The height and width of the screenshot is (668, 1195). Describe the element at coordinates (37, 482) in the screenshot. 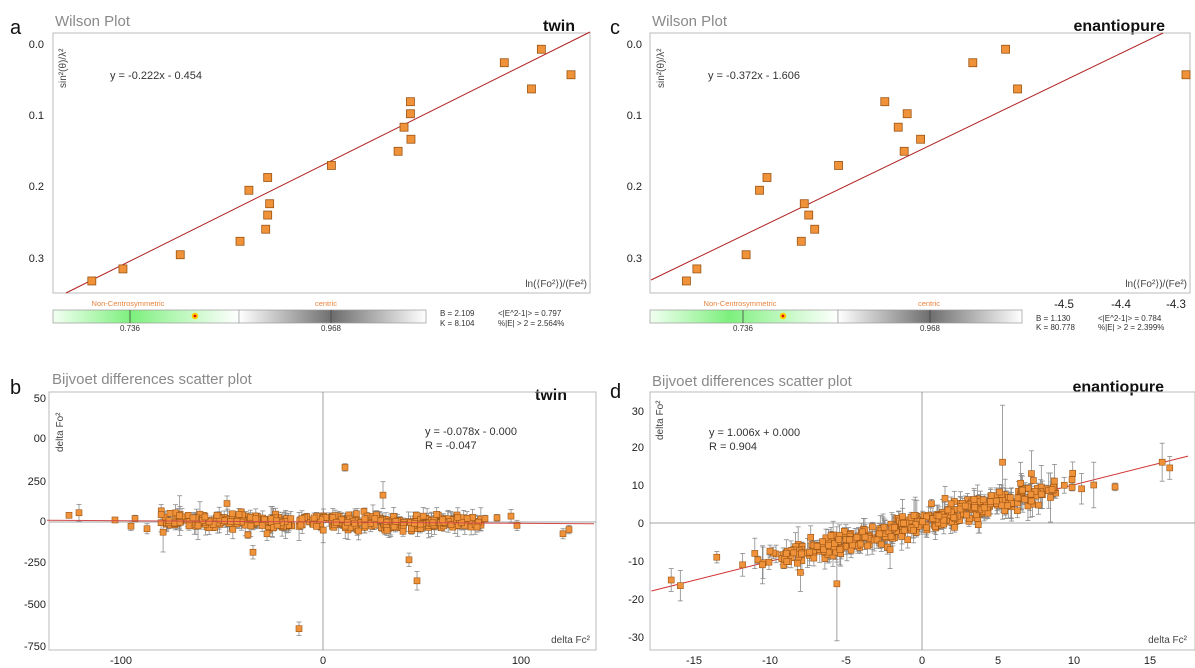

I see `y-tick-label: 250` at that location.